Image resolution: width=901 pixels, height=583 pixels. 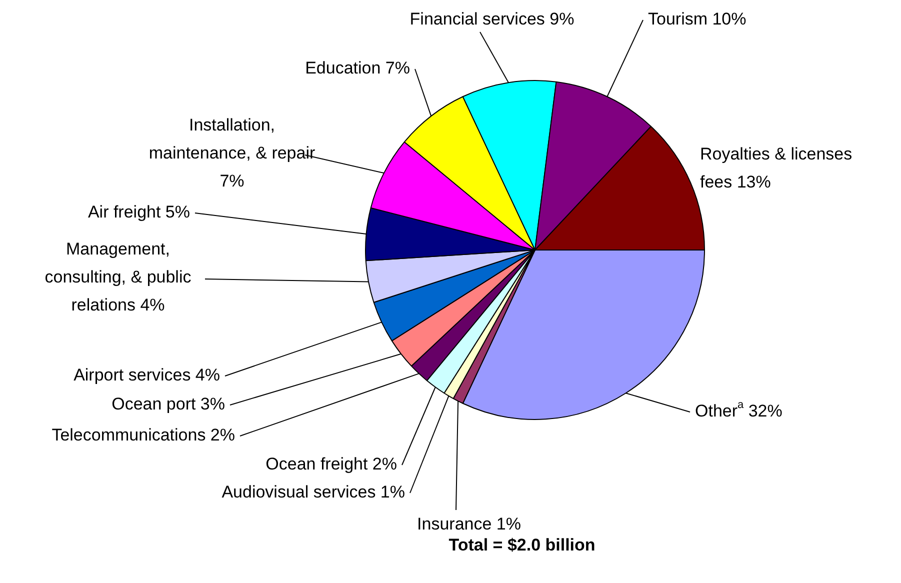 What do you see at coordinates (139, 212) in the screenshot?
I see `slice-label: Air freight 5%` at bounding box center [139, 212].